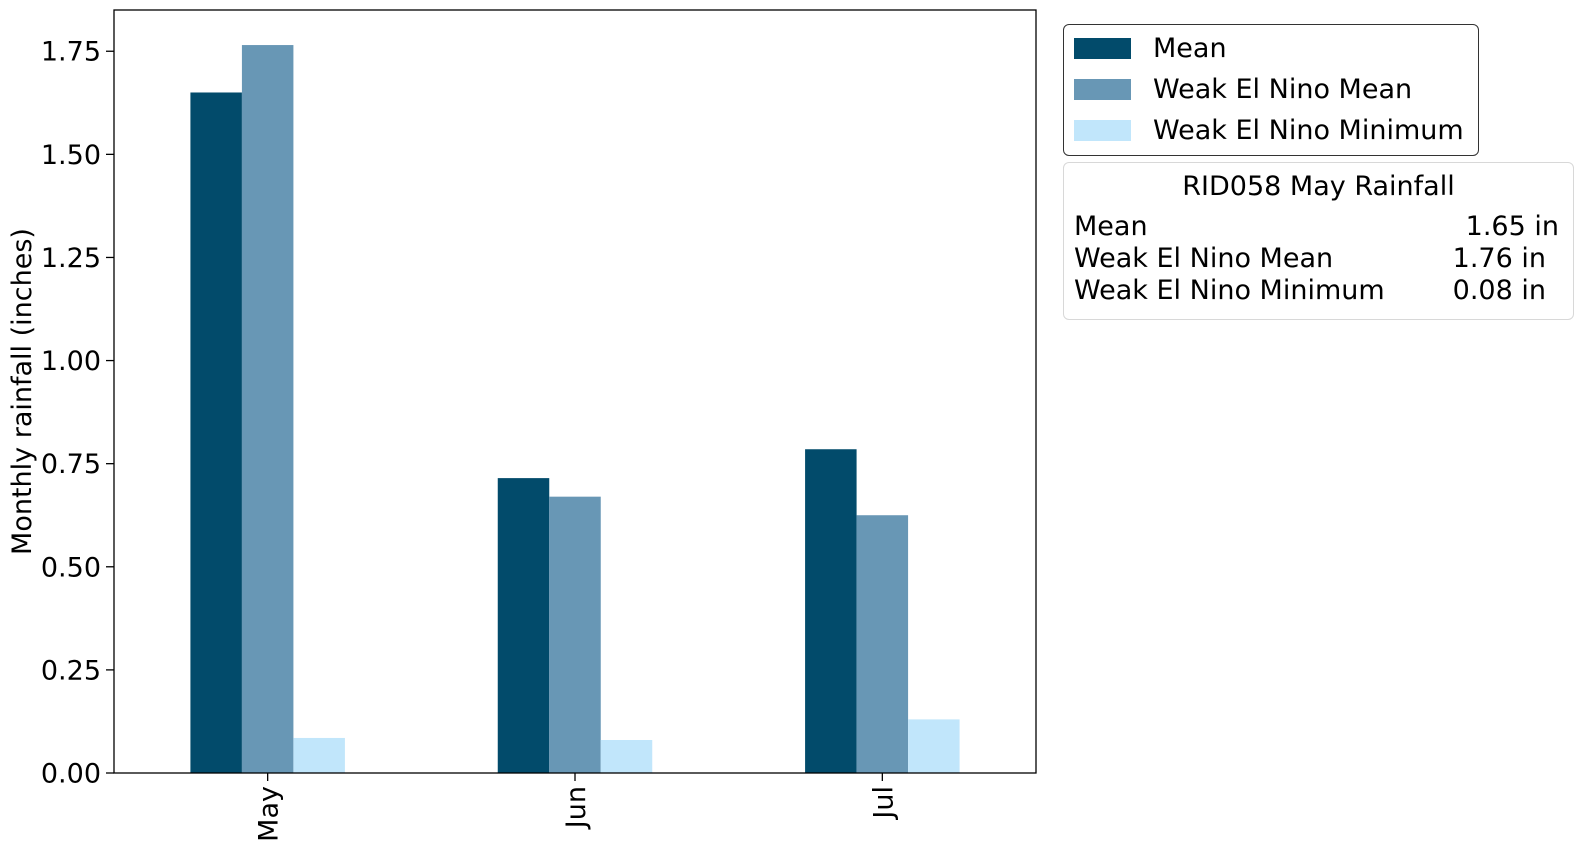  What do you see at coordinates (22, 391) in the screenshot?
I see `y-axis-label: Monthly rainfall (inches)` at bounding box center [22, 391].